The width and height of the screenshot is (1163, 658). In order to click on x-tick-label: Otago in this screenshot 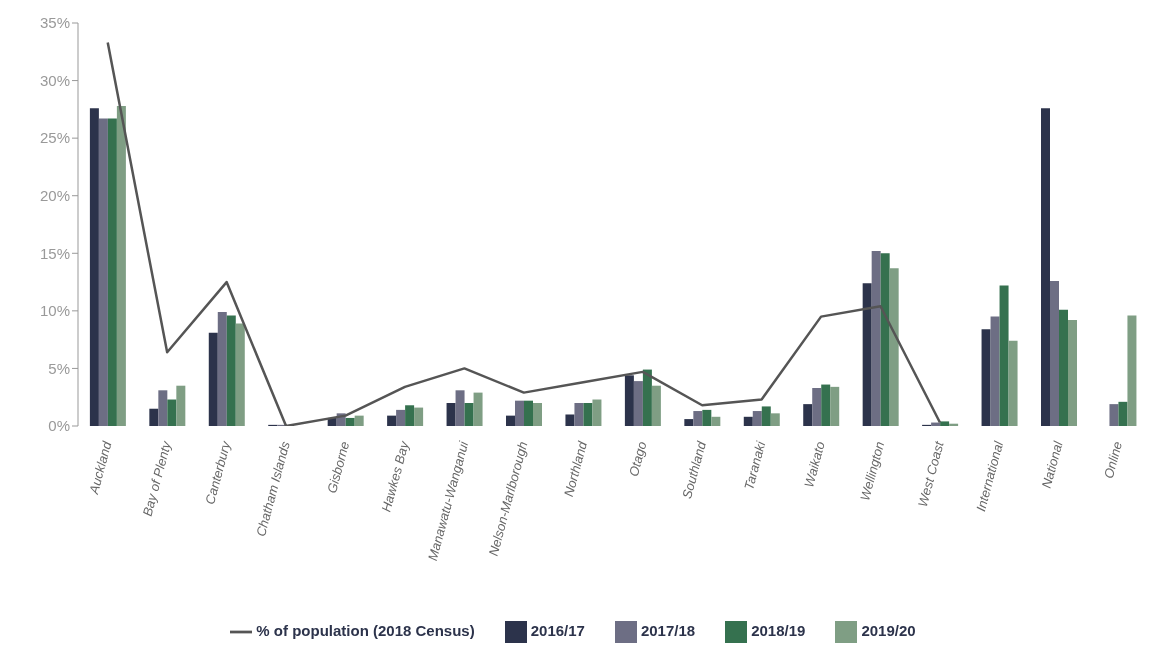, I will do `click(637, 459)`.